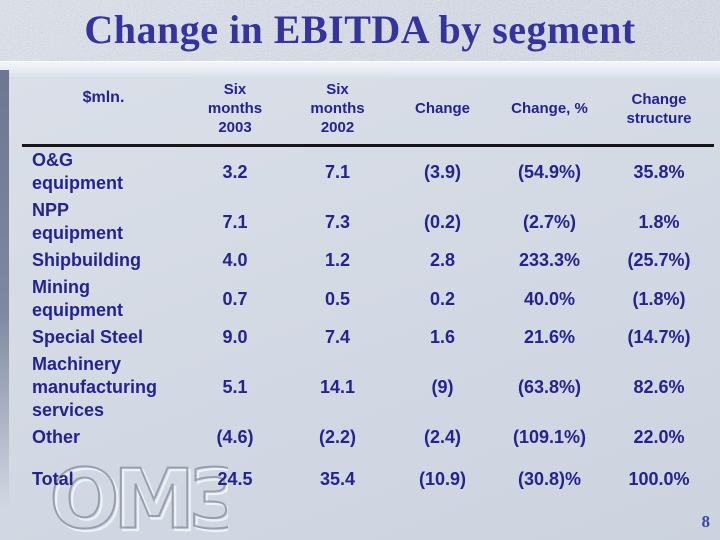 This screenshot has width=720, height=540. I want to click on cell-change: (3.9), so click(442, 171).